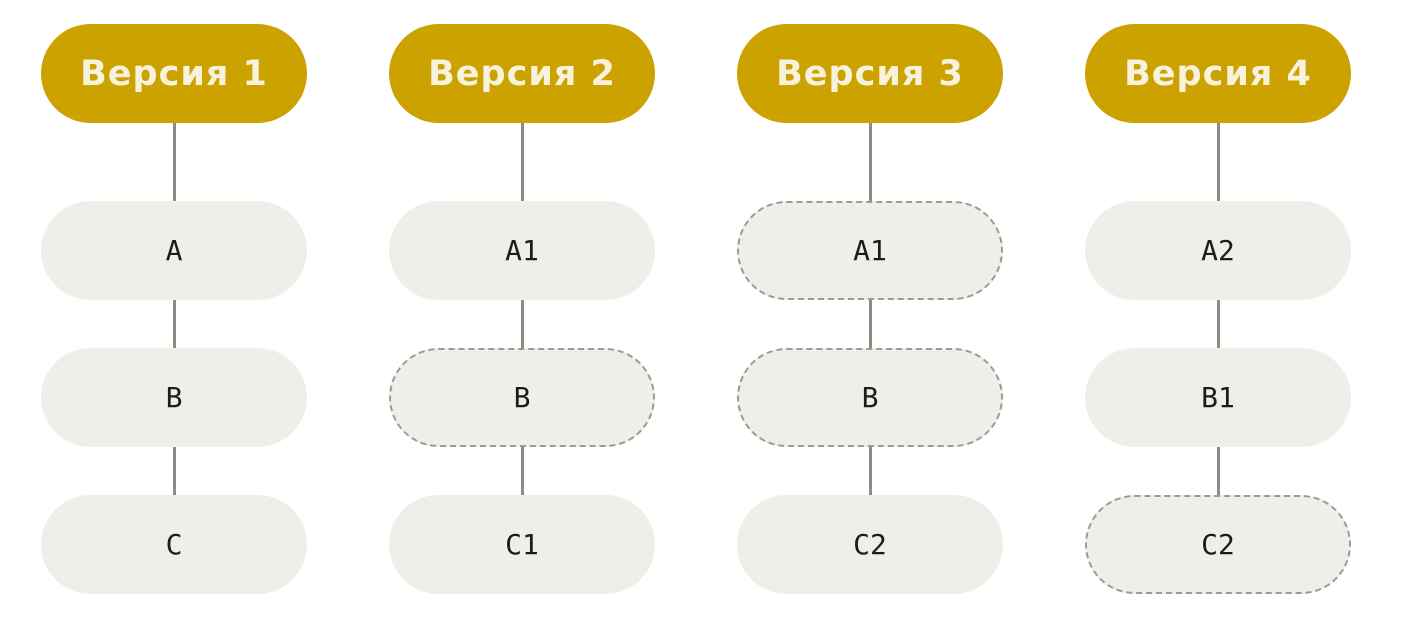 The width and height of the screenshot is (1407, 623). What do you see at coordinates (522, 250) in the screenshot?
I see `version-node: A1` at bounding box center [522, 250].